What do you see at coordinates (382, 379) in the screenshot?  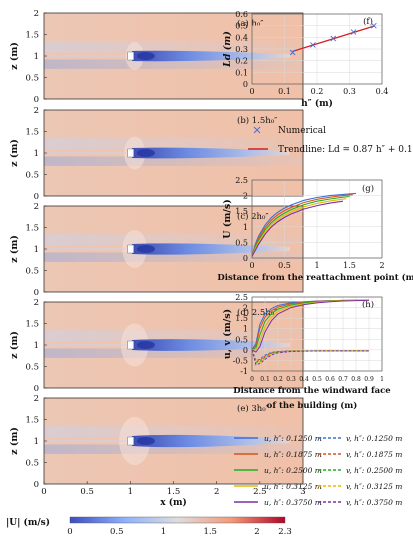 I see `x-tick-label: 1` at bounding box center [382, 379].